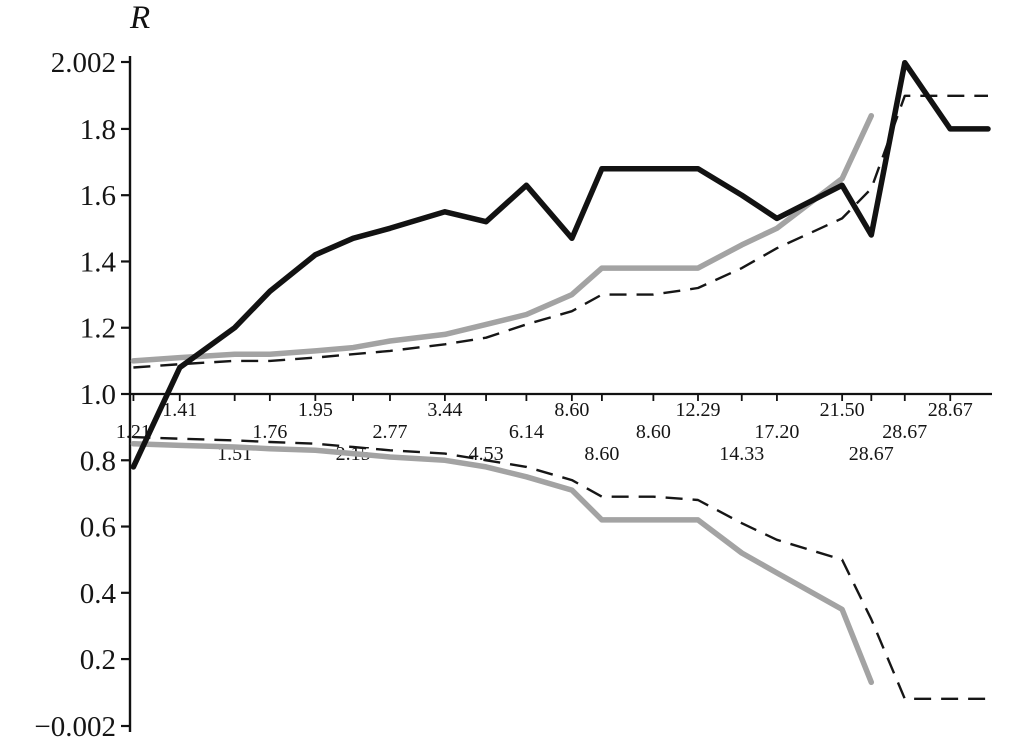  What do you see at coordinates (526, 432) in the screenshot?
I see `x-tick-label: 6.14` at bounding box center [526, 432].